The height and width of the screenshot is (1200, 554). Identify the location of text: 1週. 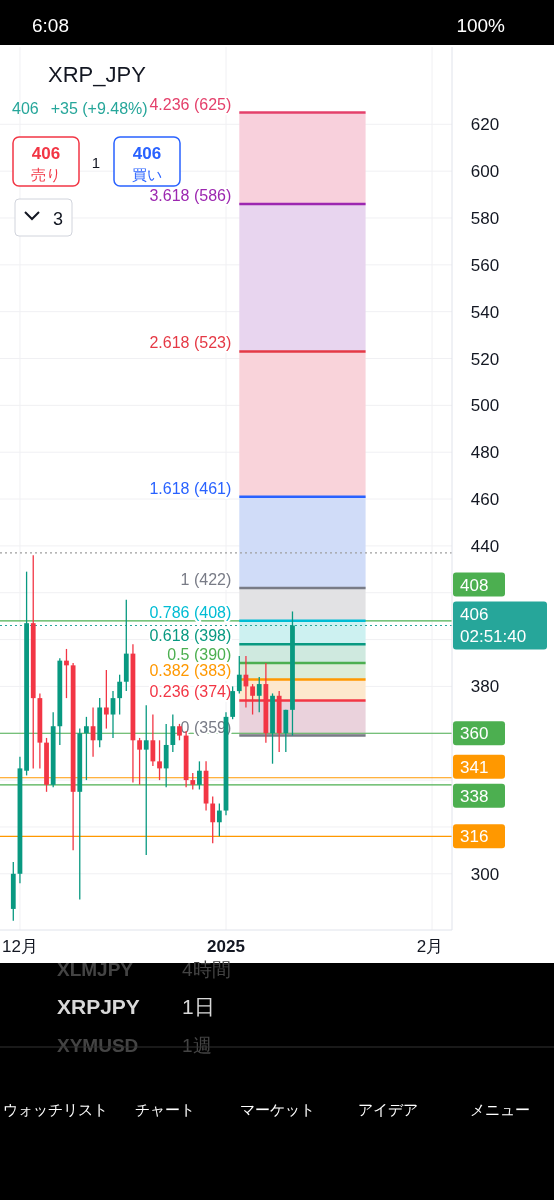
(197, 1045).